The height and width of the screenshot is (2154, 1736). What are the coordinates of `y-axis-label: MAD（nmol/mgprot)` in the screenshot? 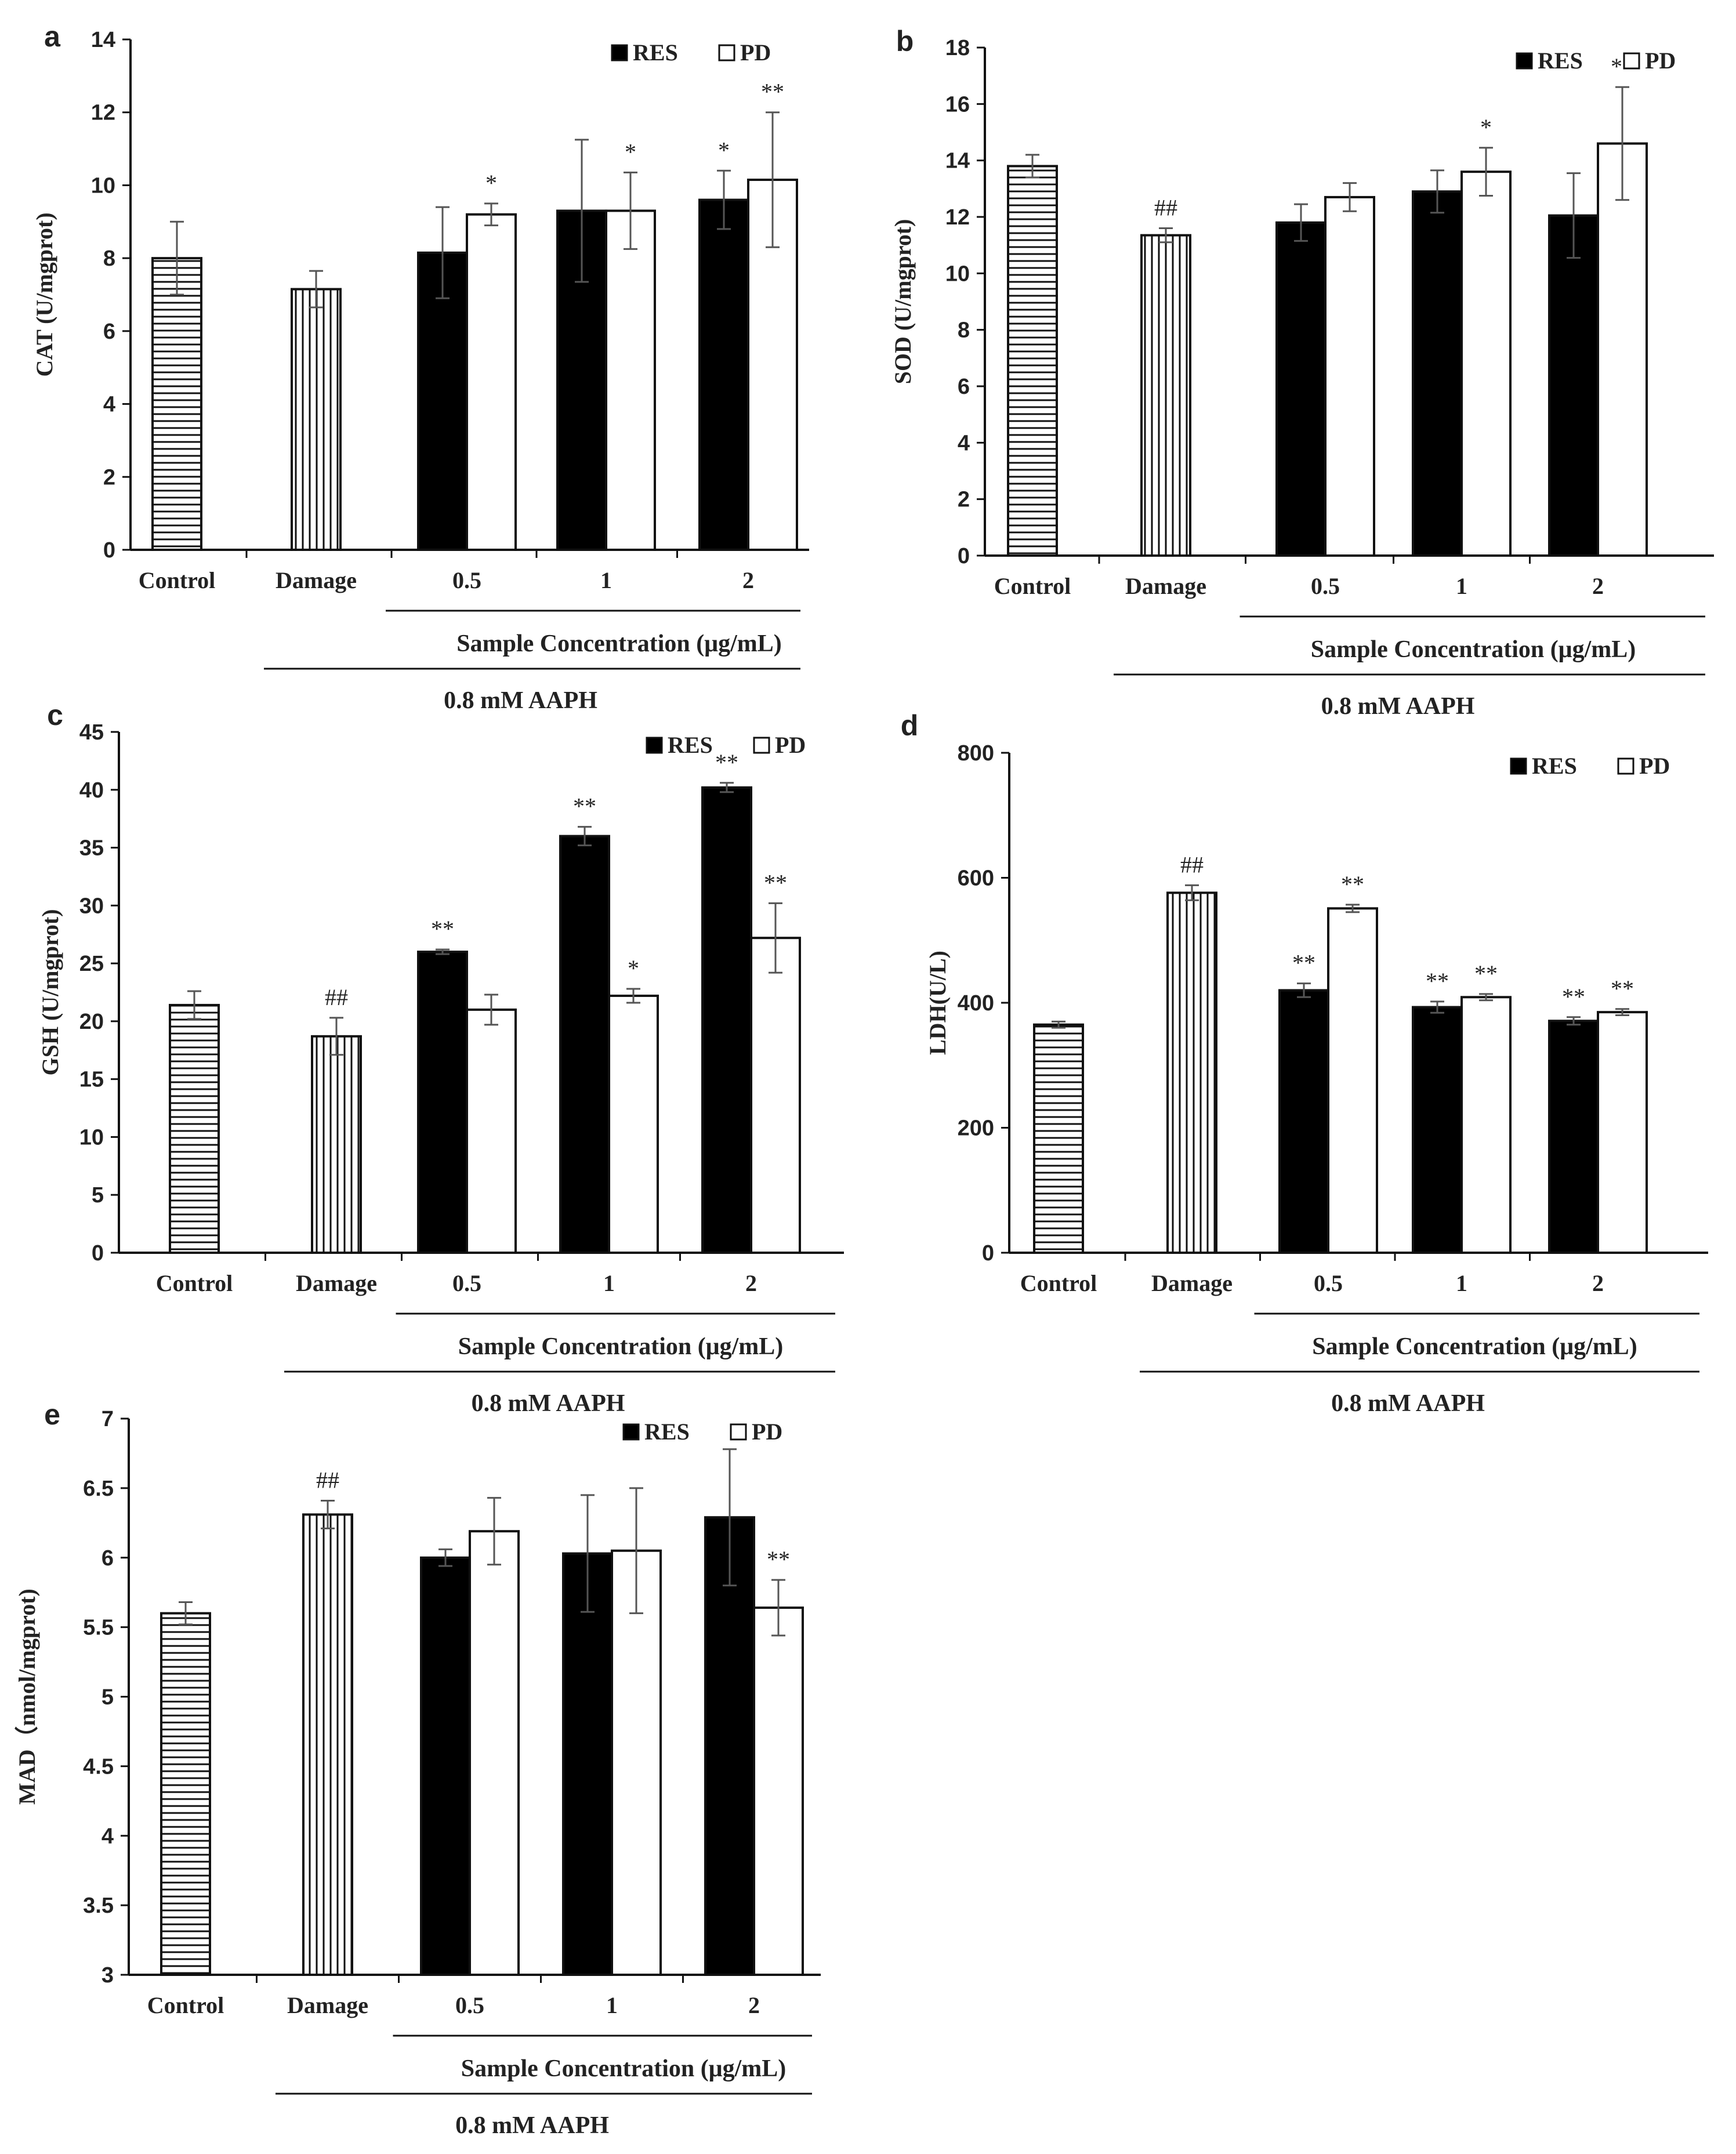 It's located at (27, 1697).